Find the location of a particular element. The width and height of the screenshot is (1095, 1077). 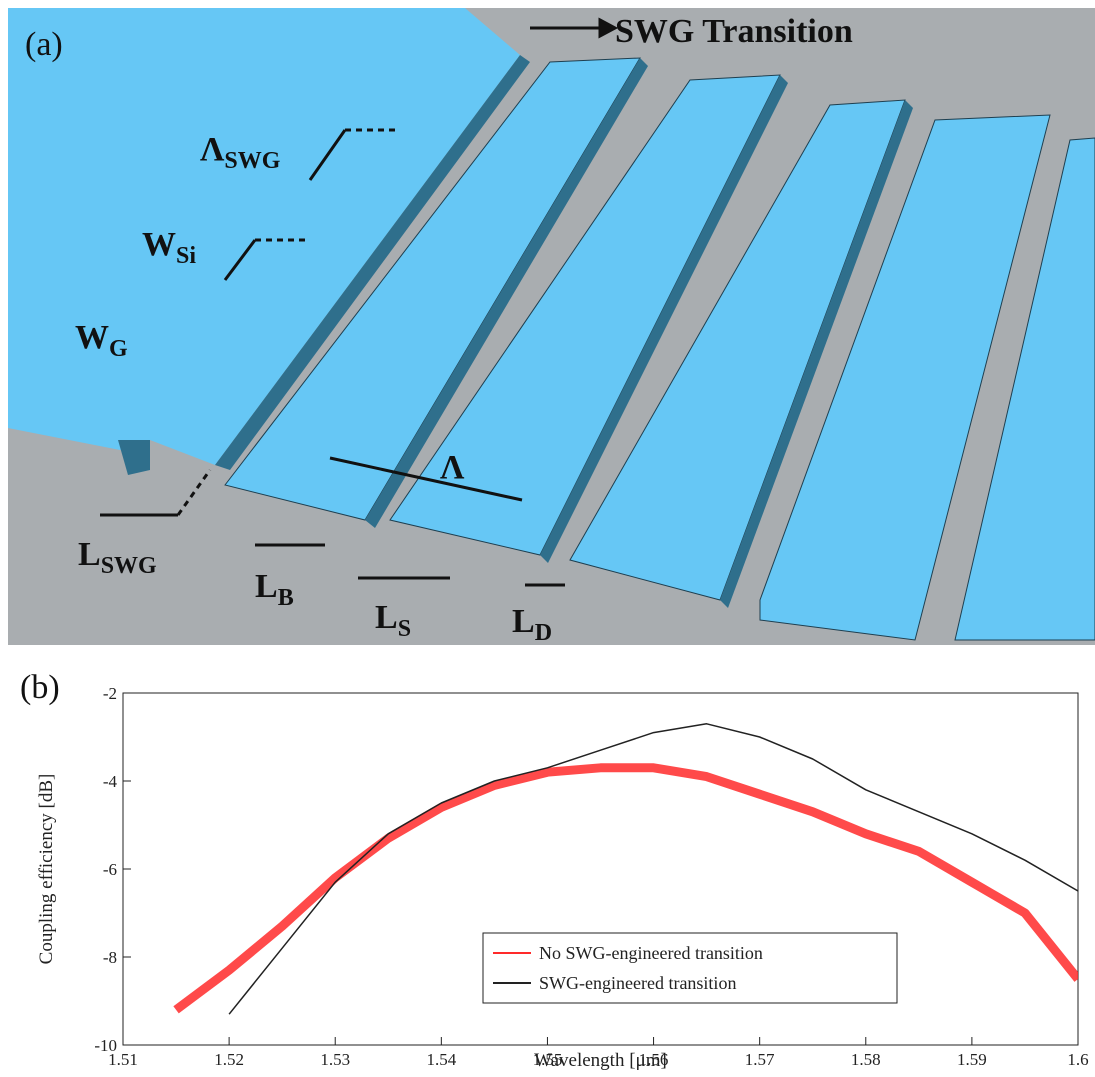

x-tick-label: 1.57 is located at coordinates (760, 1059).